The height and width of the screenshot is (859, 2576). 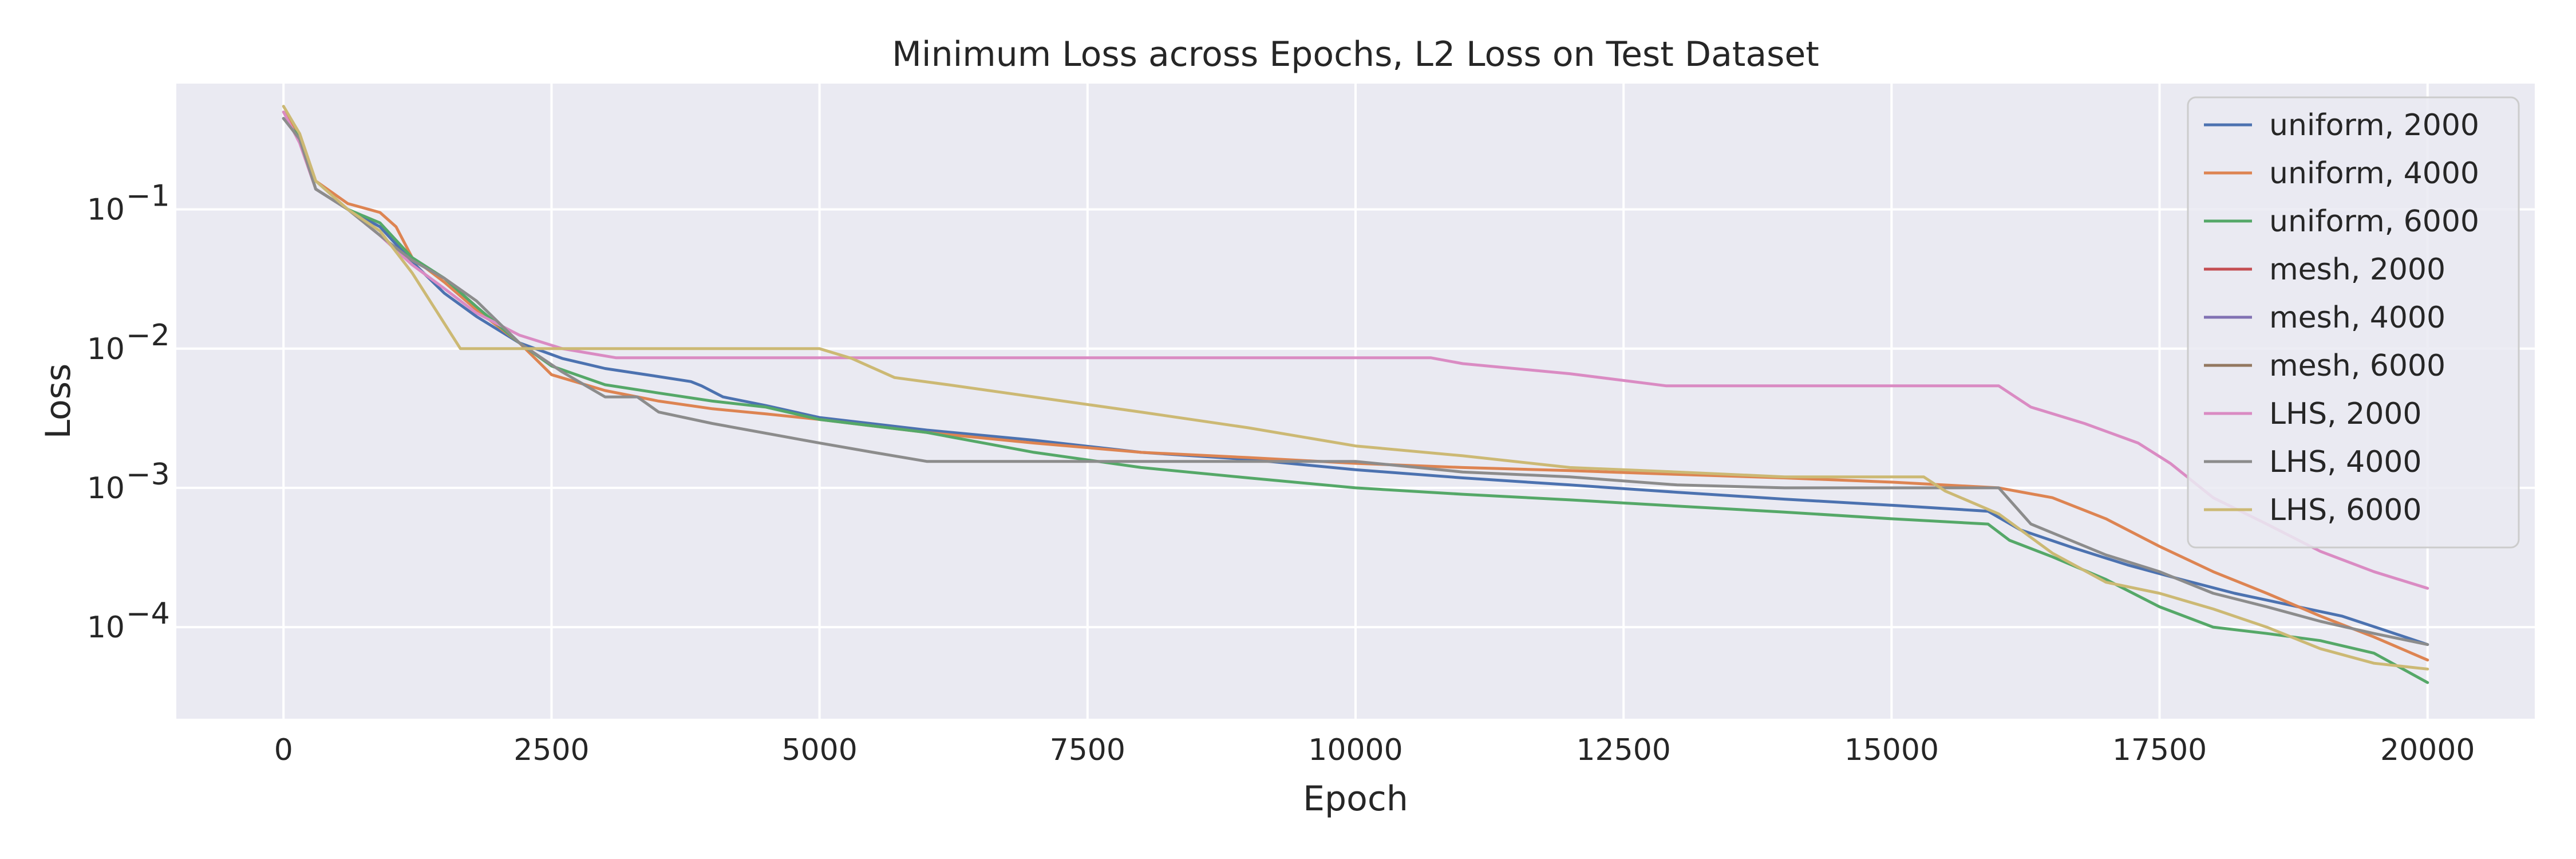 I want to click on legend-label: mesh, 6000, so click(x=2357, y=366).